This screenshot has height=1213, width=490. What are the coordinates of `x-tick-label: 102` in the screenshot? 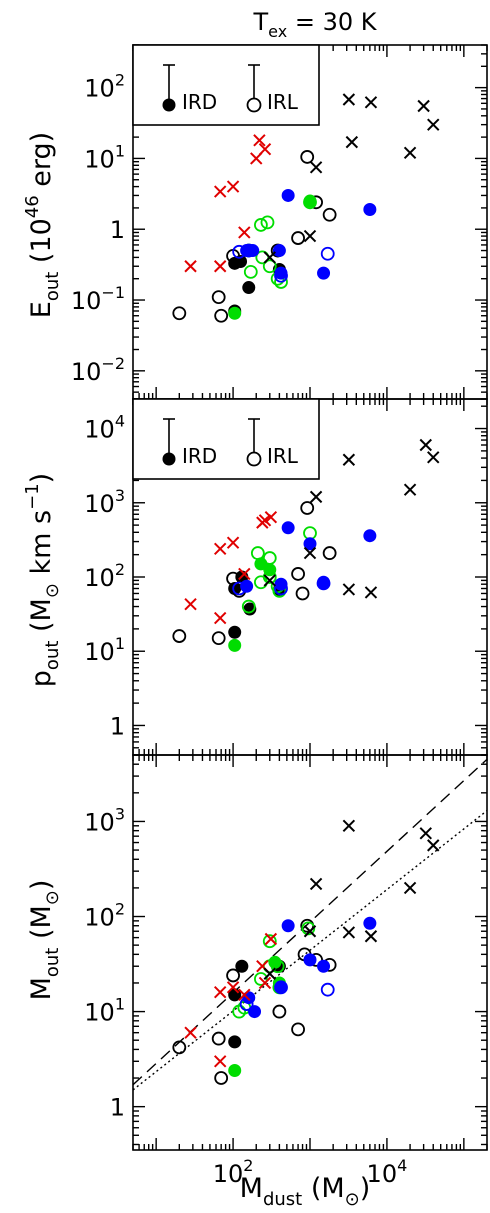 It's located at (233, 1172).